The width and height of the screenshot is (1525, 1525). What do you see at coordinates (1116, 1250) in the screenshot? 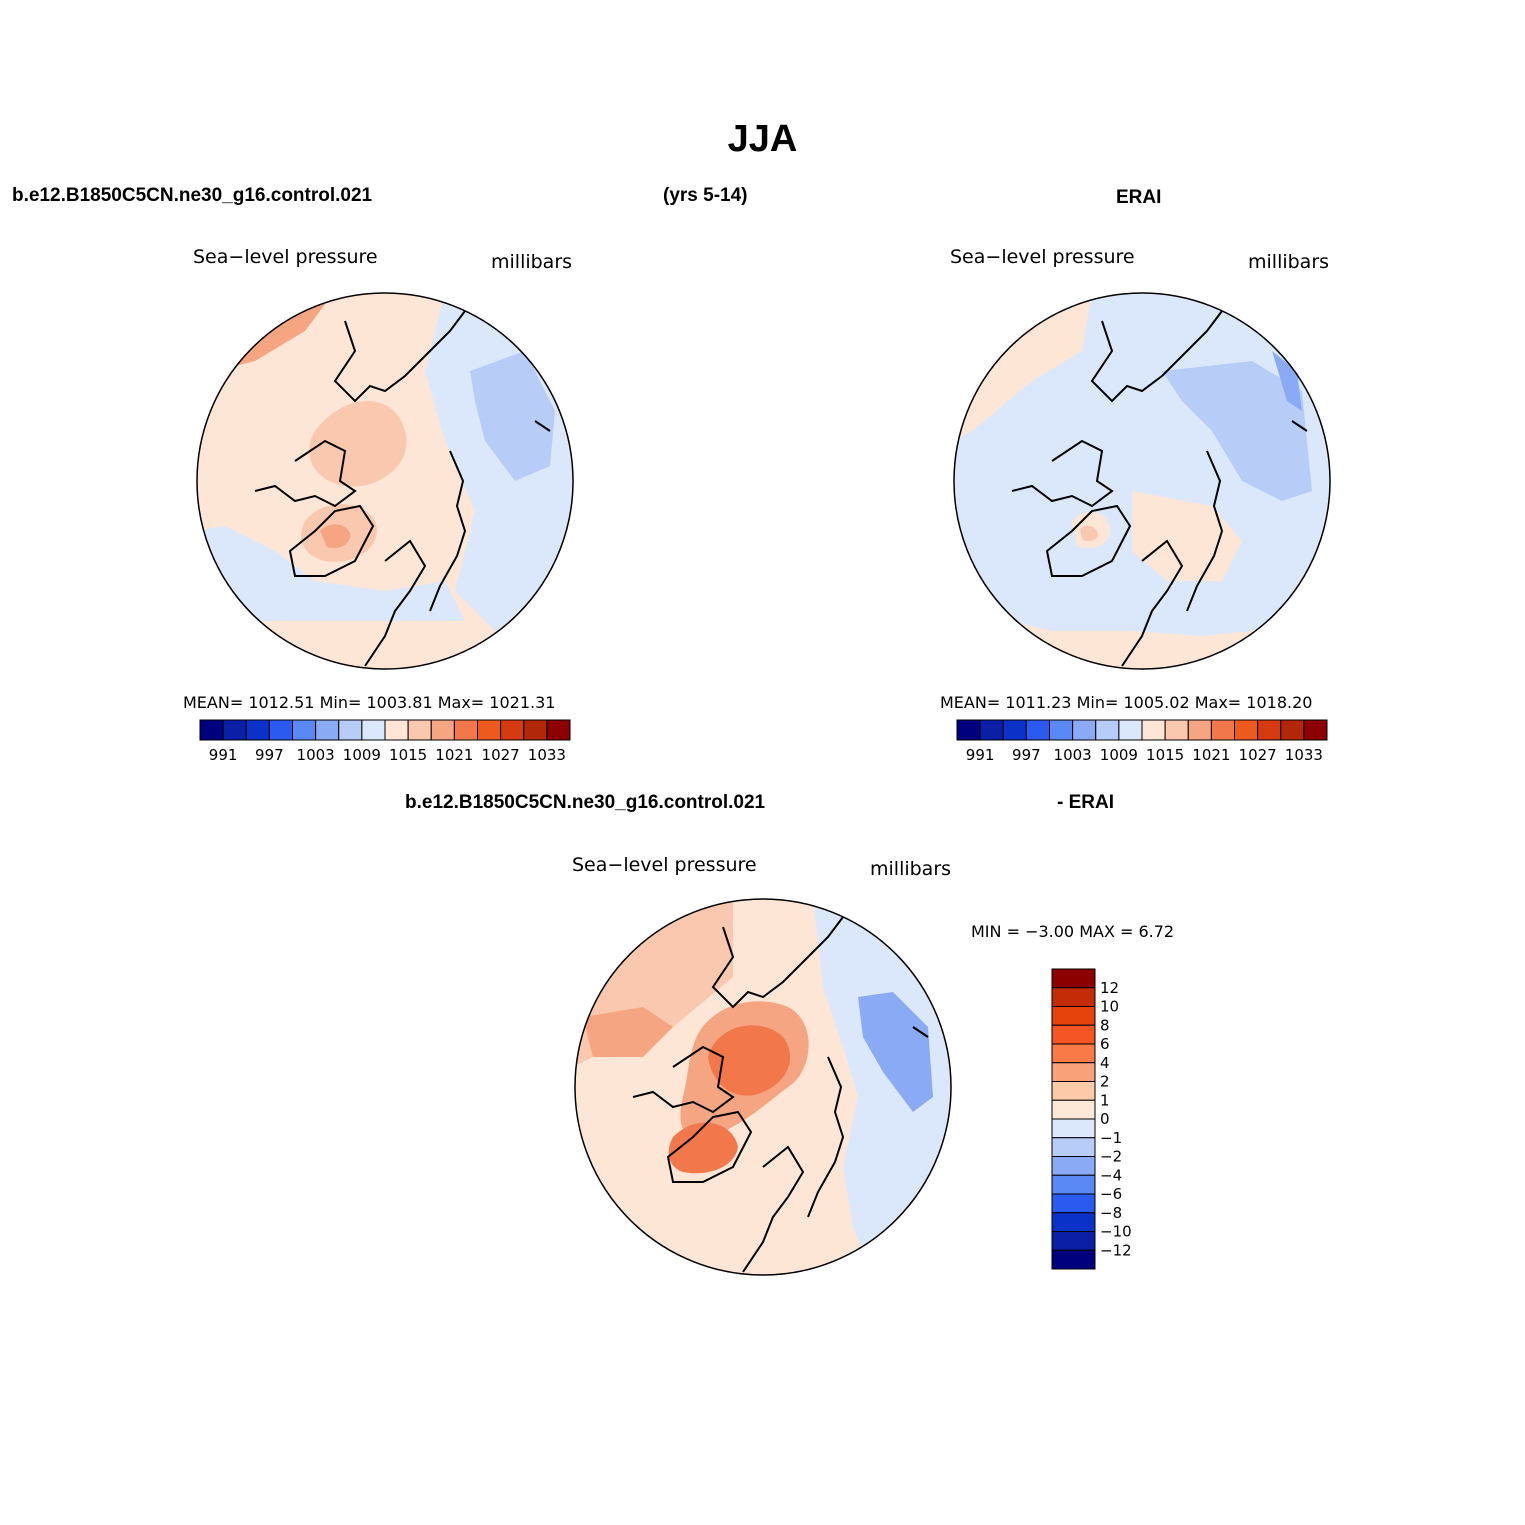
I see `colorbar-tick-label: −12` at bounding box center [1116, 1250].